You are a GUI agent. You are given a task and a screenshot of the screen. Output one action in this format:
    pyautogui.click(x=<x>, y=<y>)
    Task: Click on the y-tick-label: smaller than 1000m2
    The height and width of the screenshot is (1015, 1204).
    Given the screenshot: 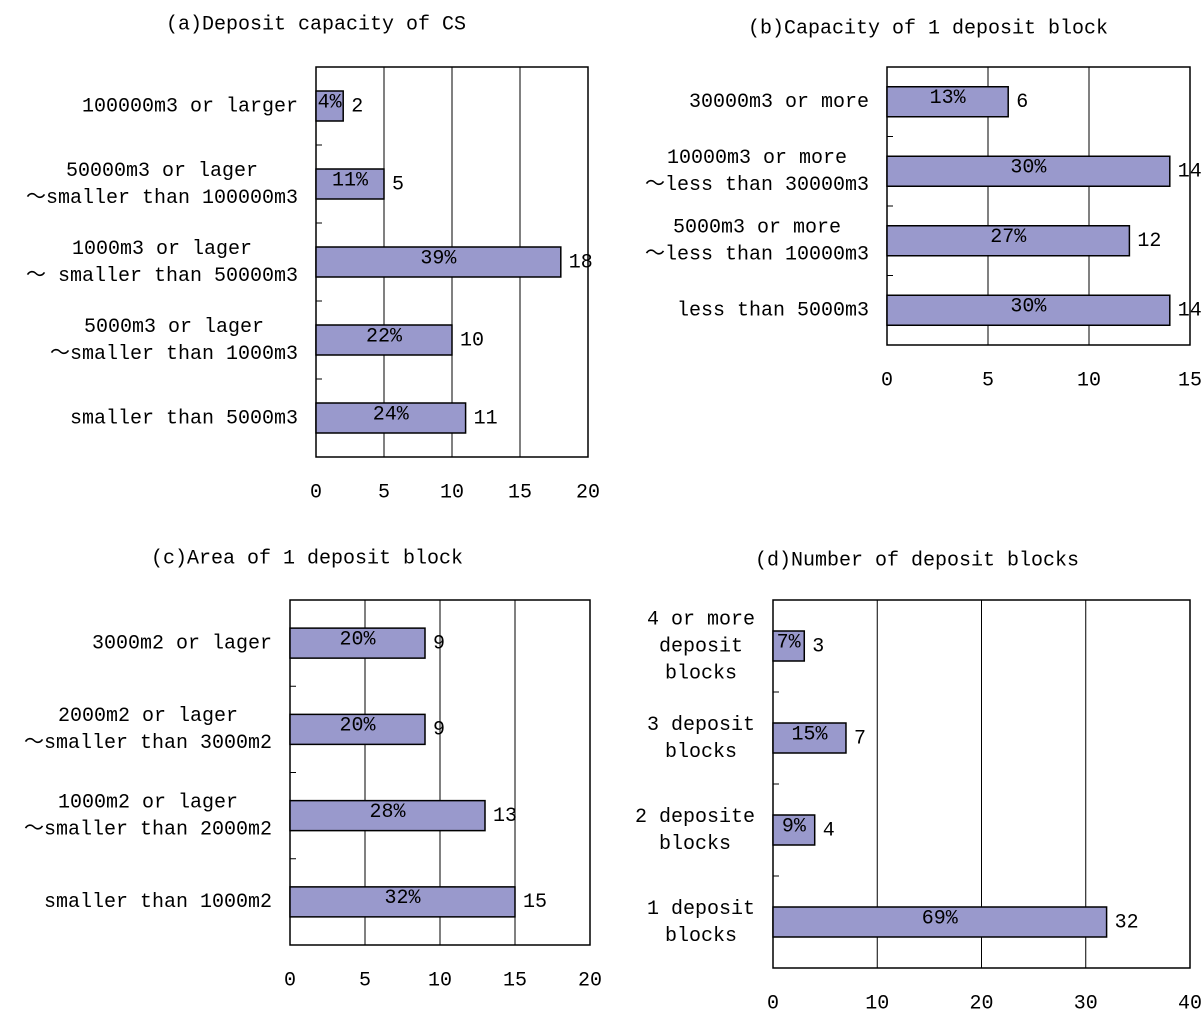 What is the action you would take?
    pyautogui.click(x=158, y=902)
    